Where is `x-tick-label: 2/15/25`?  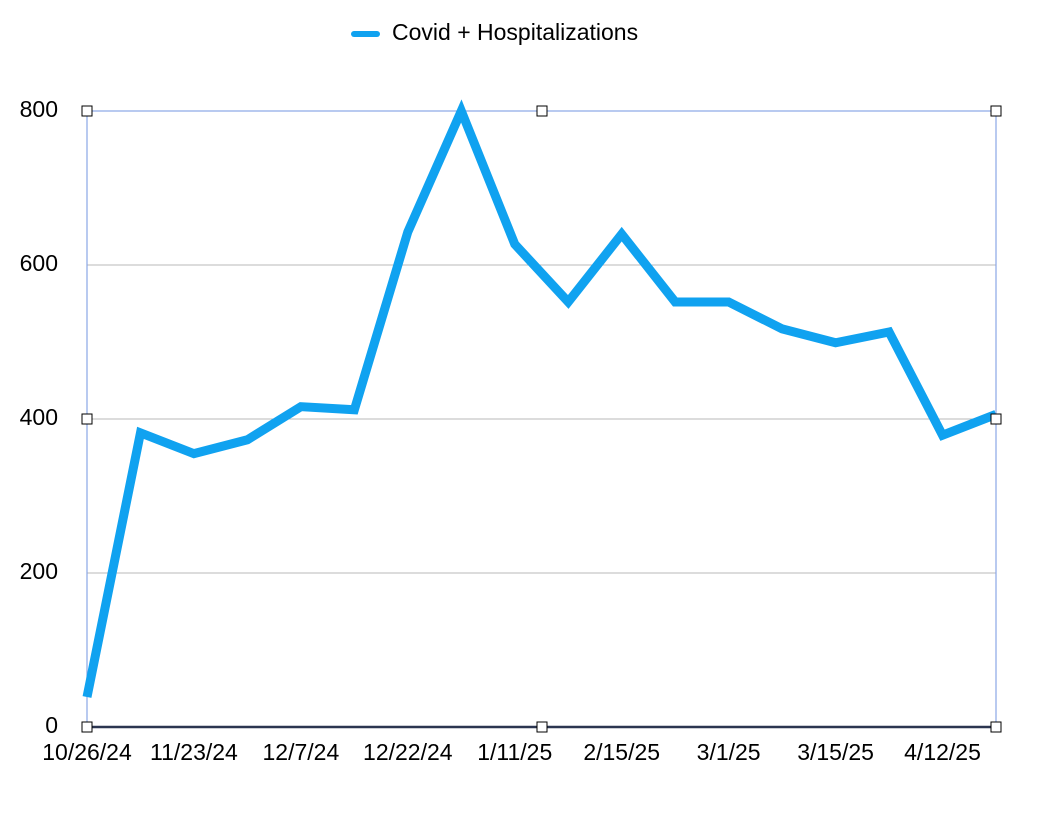 x-tick-label: 2/15/25 is located at coordinates (621, 752).